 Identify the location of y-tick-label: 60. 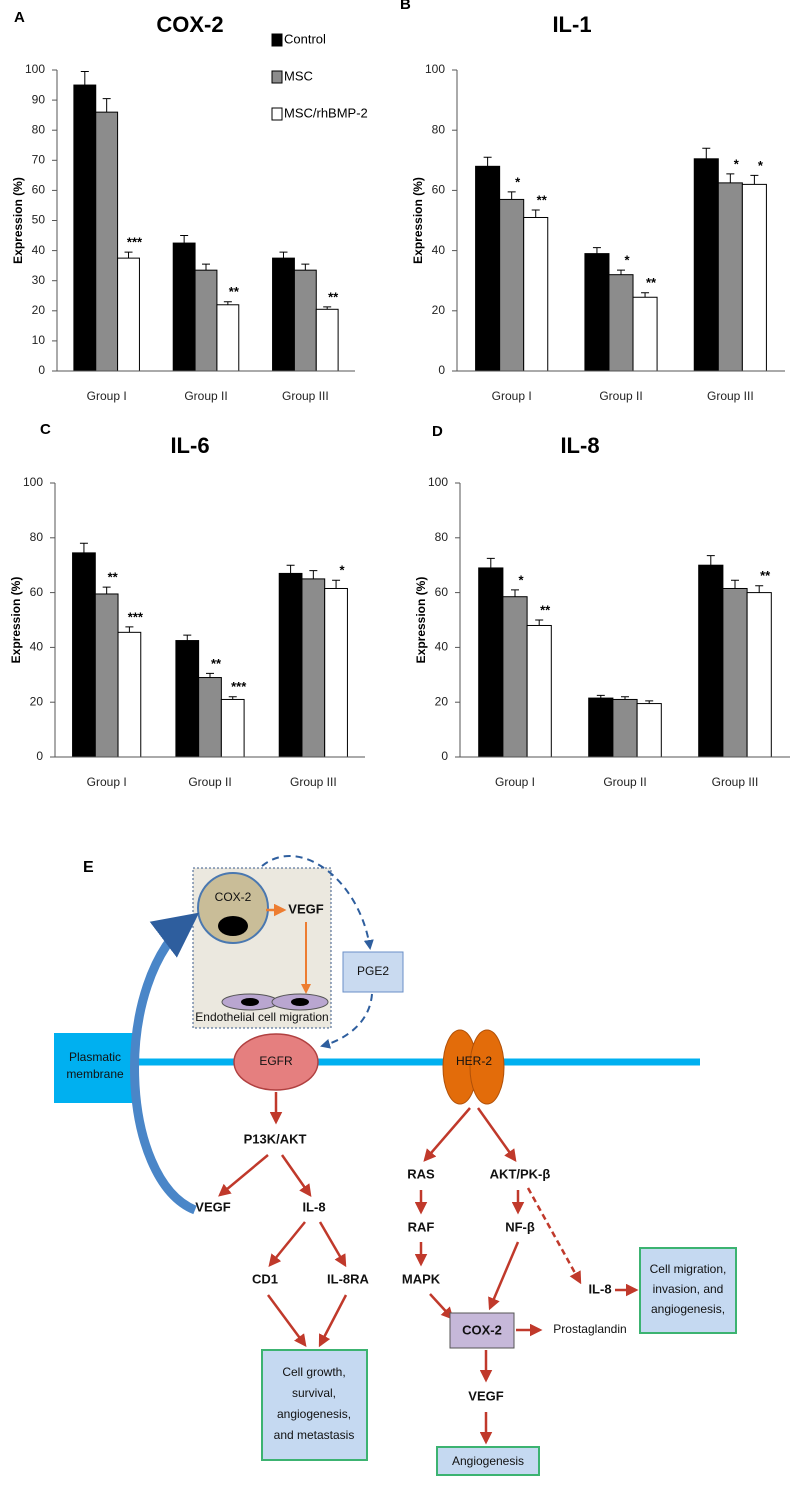
(37, 592).